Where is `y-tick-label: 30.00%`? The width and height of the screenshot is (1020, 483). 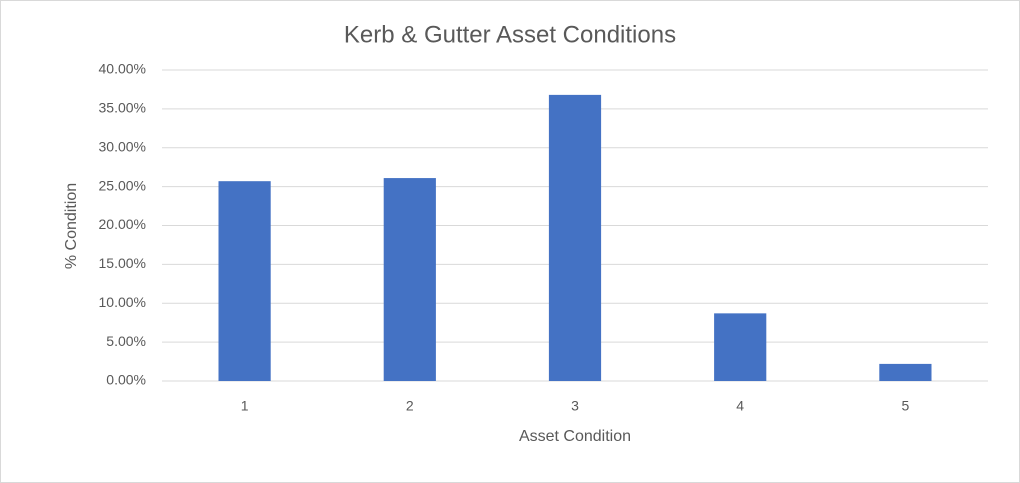 y-tick-label: 30.00% is located at coordinates (122, 146).